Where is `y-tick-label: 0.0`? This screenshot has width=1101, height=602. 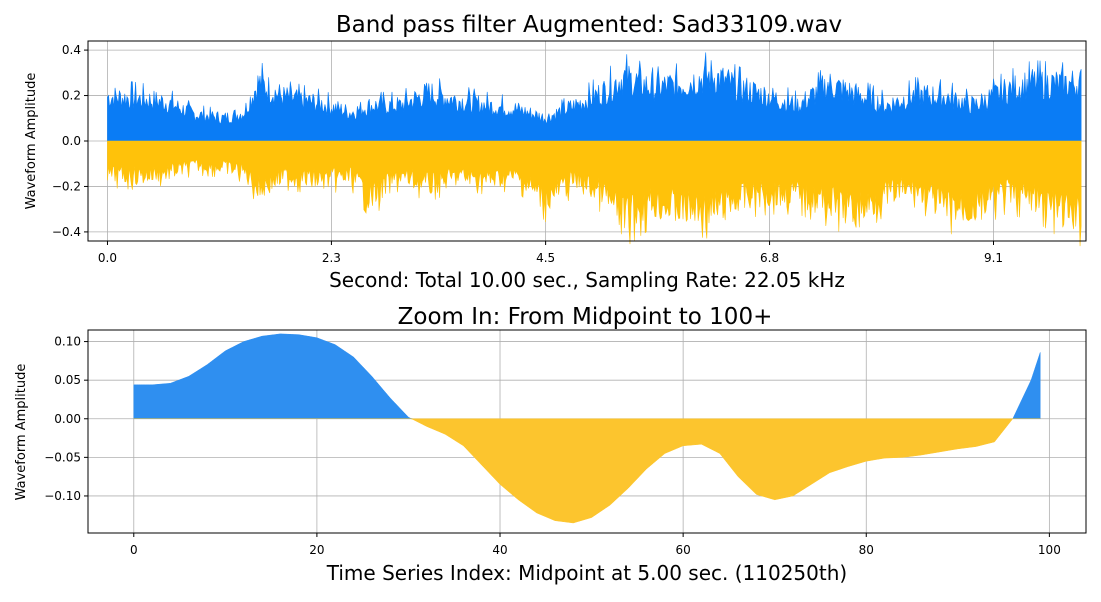
y-tick-label: 0.0 is located at coordinates (71, 141).